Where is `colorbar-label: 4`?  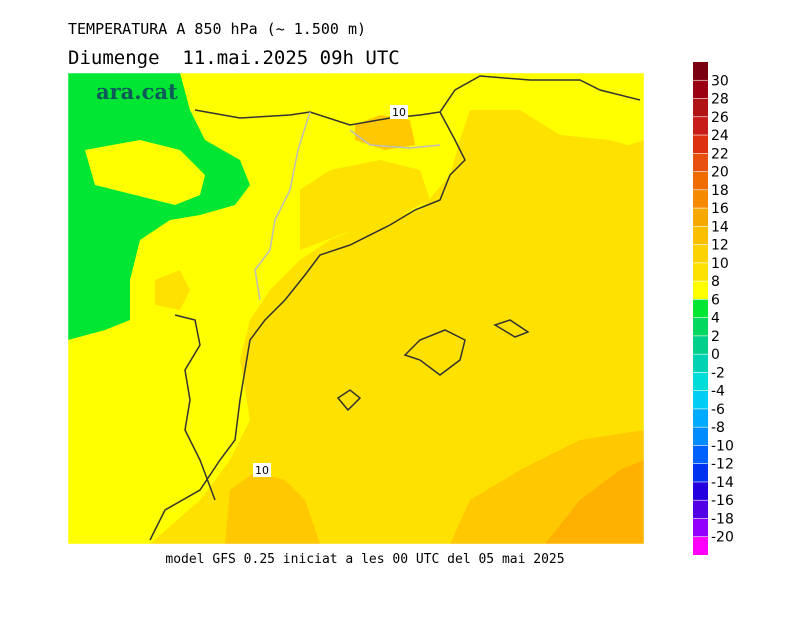
colorbar-label: 4 is located at coordinates (715, 319).